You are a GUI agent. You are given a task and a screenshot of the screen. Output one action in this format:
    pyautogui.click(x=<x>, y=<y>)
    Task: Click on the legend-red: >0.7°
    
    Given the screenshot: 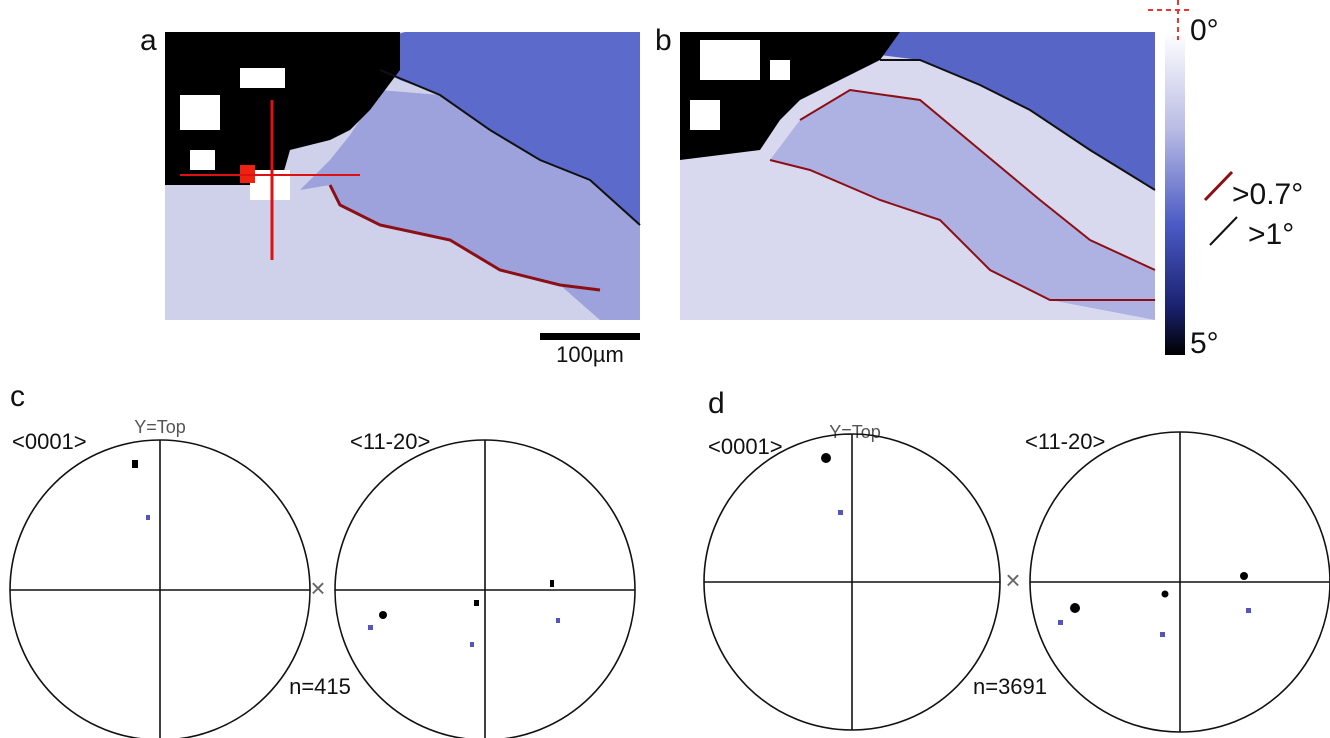 What is the action you would take?
    pyautogui.click(x=1267, y=194)
    